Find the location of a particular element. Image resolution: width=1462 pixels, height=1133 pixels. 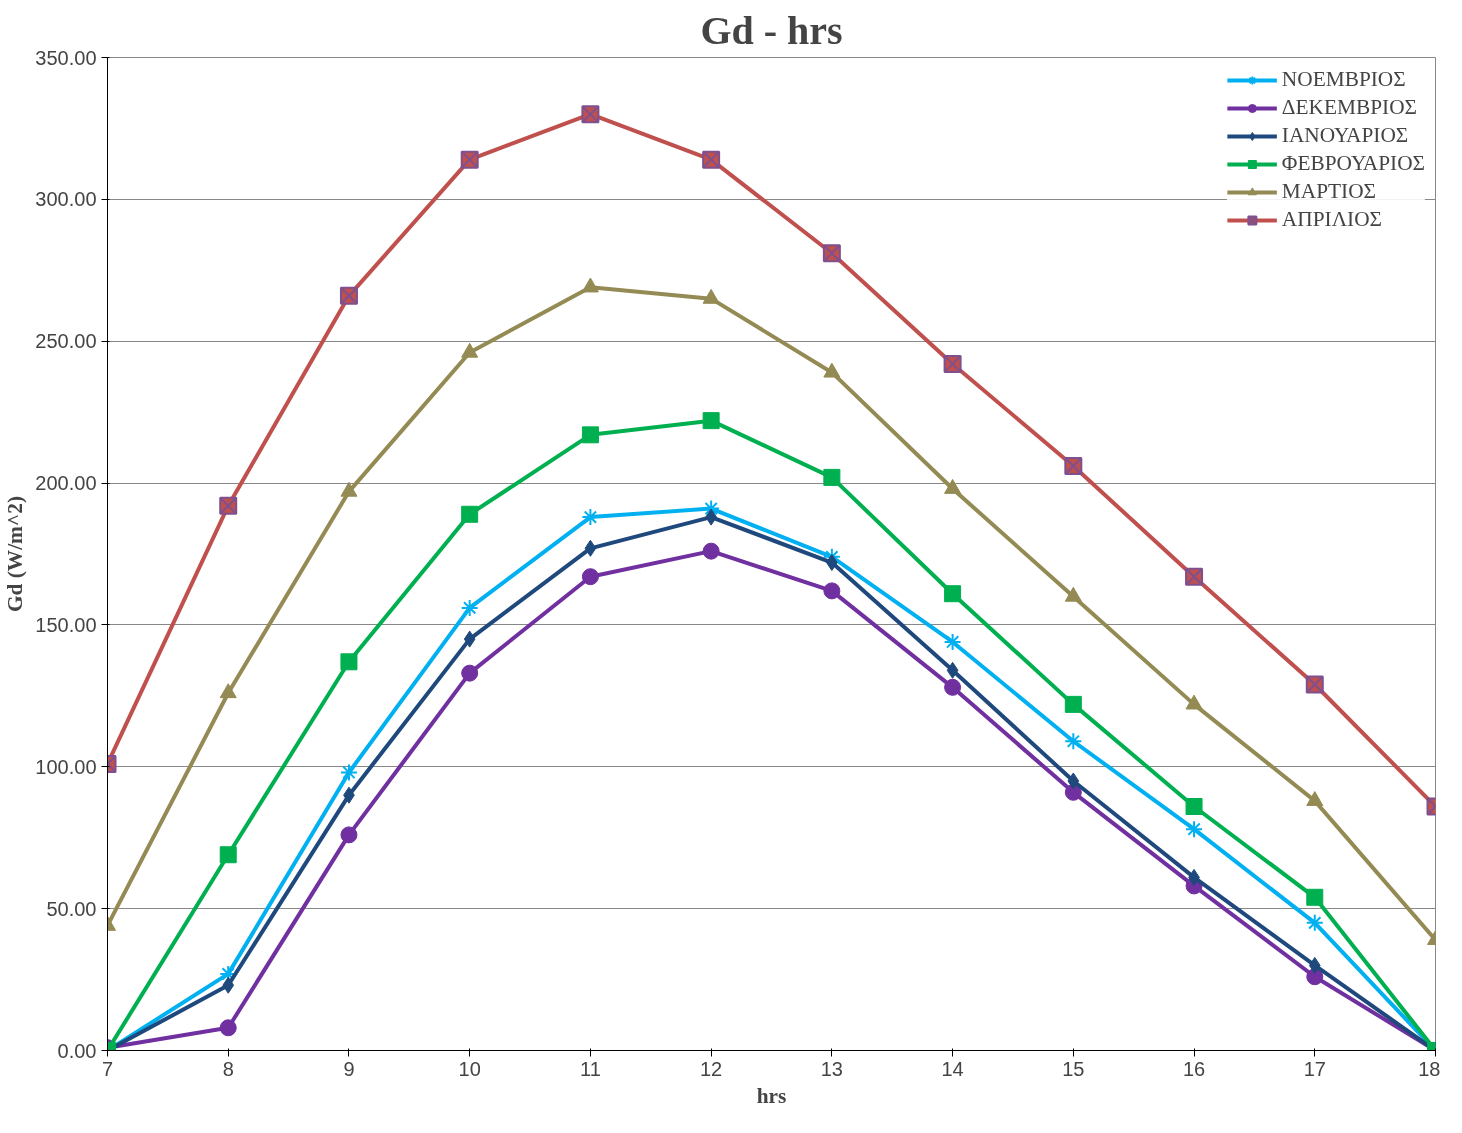

x-tick-label: 12 is located at coordinates (711, 1068).